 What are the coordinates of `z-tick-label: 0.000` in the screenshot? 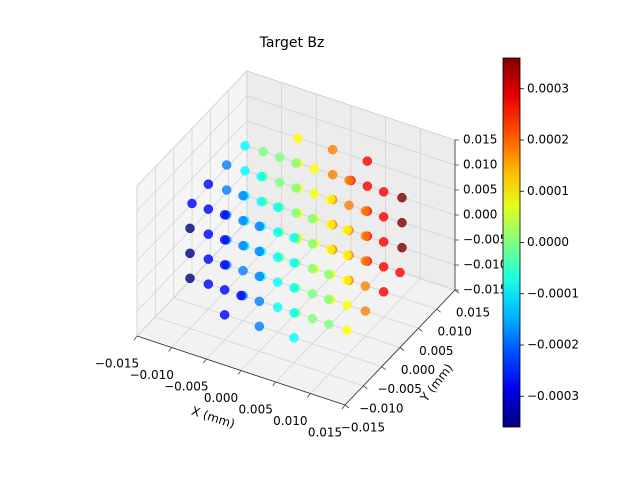 It's located at (480, 215).